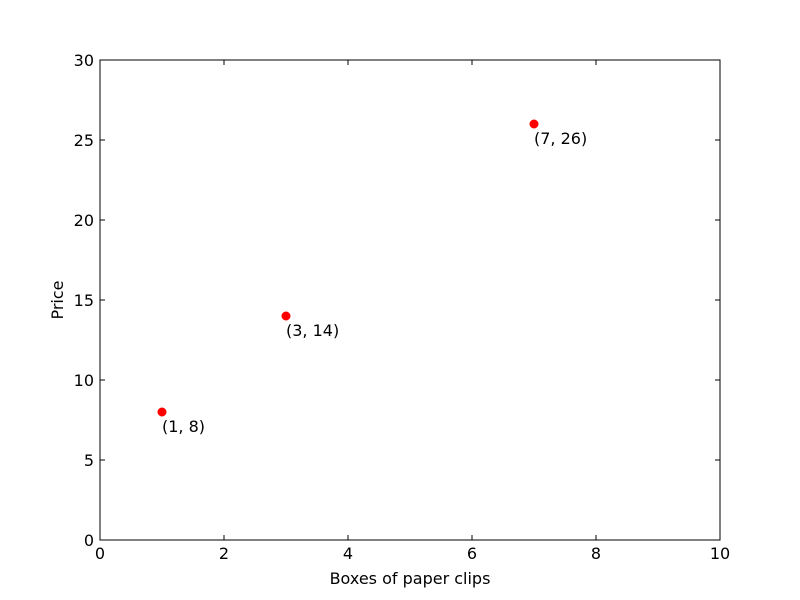 Image resolution: width=800 pixels, height=600 pixels. What do you see at coordinates (410, 578) in the screenshot?
I see `x-axis-label: Boxes of paper clips` at bounding box center [410, 578].